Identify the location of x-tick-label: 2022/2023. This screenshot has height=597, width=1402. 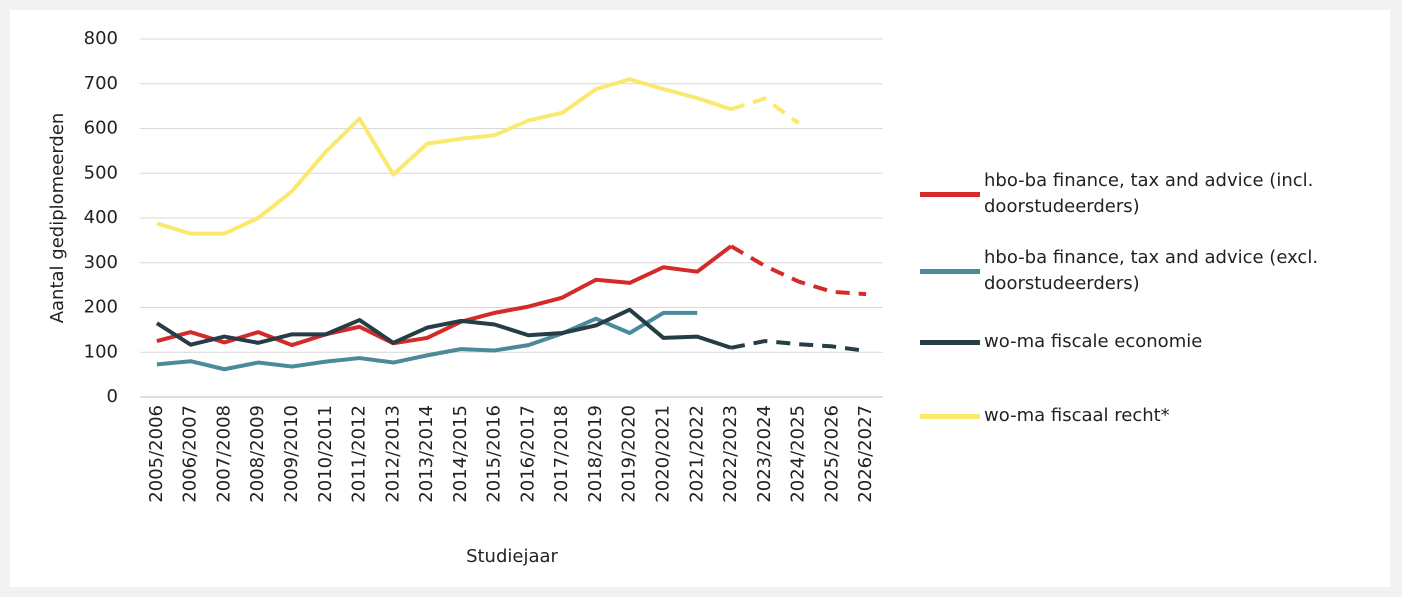
(730, 454).